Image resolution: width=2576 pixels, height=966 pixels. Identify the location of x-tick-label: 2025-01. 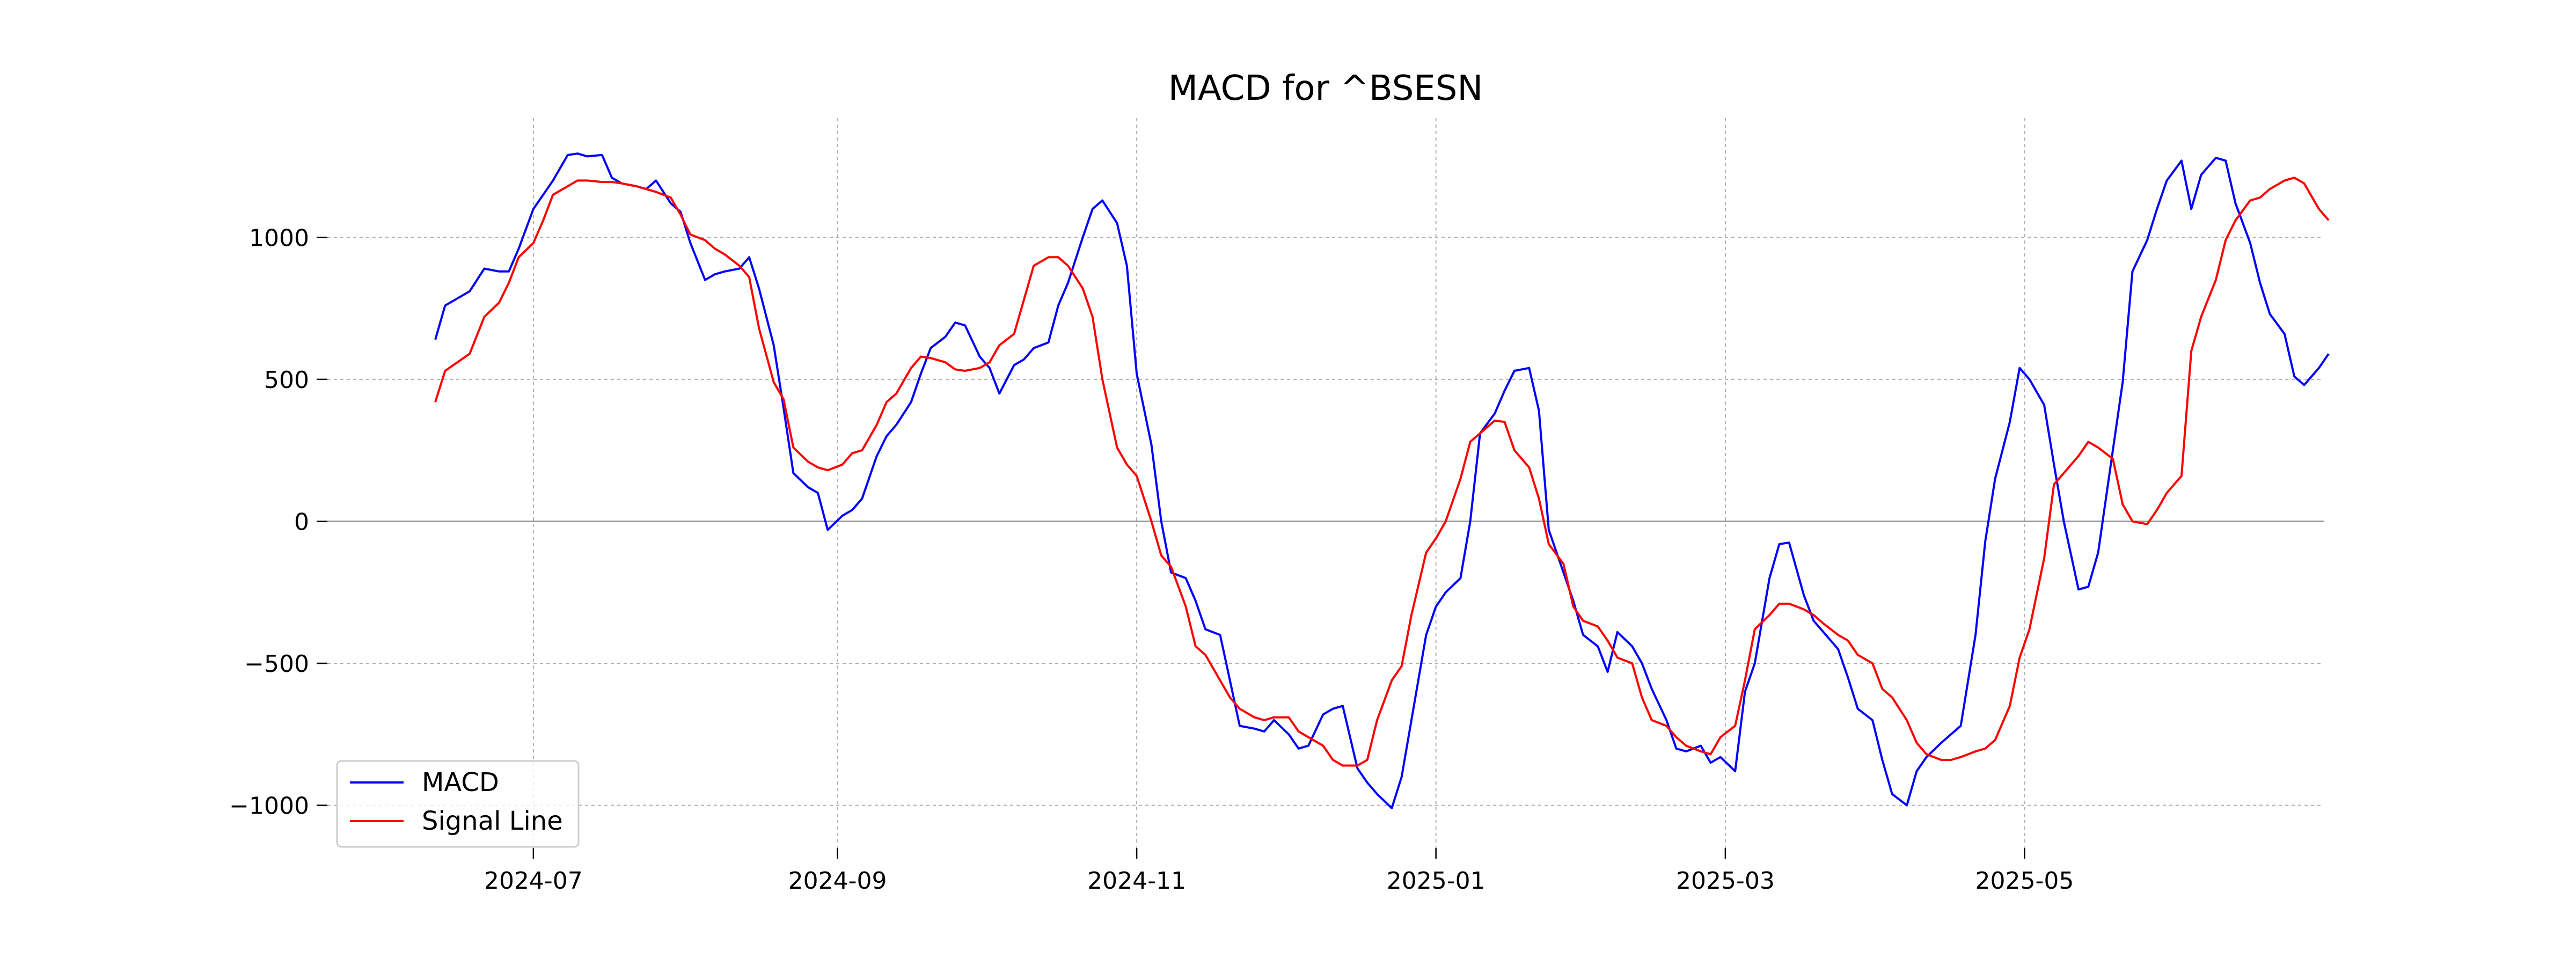
(1436, 881).